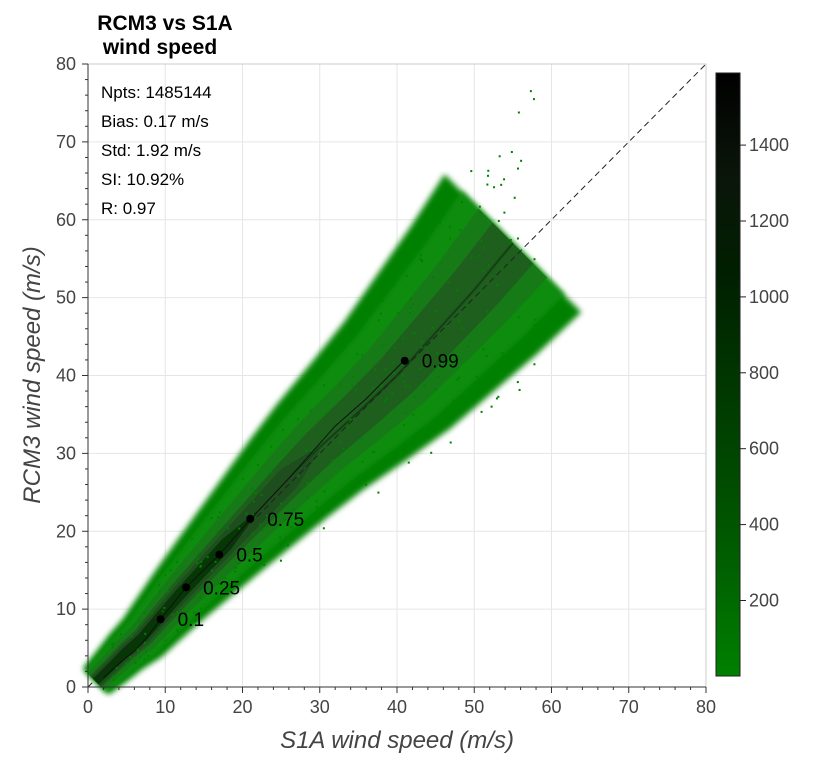 The width and height of the screenshot is (820, 760). What do you see at coordinates (397, 740) in the screenshot?
I see `x-axis-label: S1A wind speed (m/s)` at bounding box center [397, 740].